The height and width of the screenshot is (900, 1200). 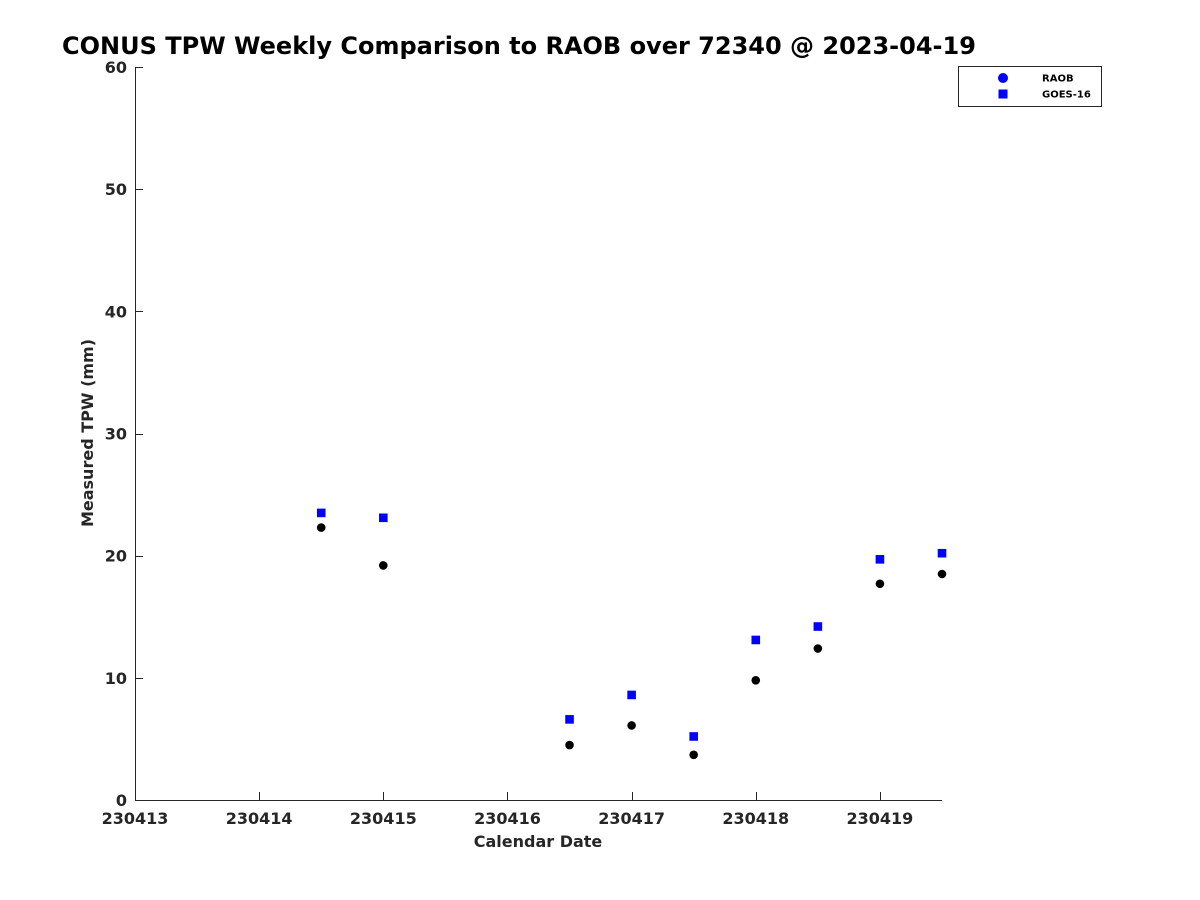 I want to click on legend-entry-raob: RAOB, so click(x=1036, y=79).